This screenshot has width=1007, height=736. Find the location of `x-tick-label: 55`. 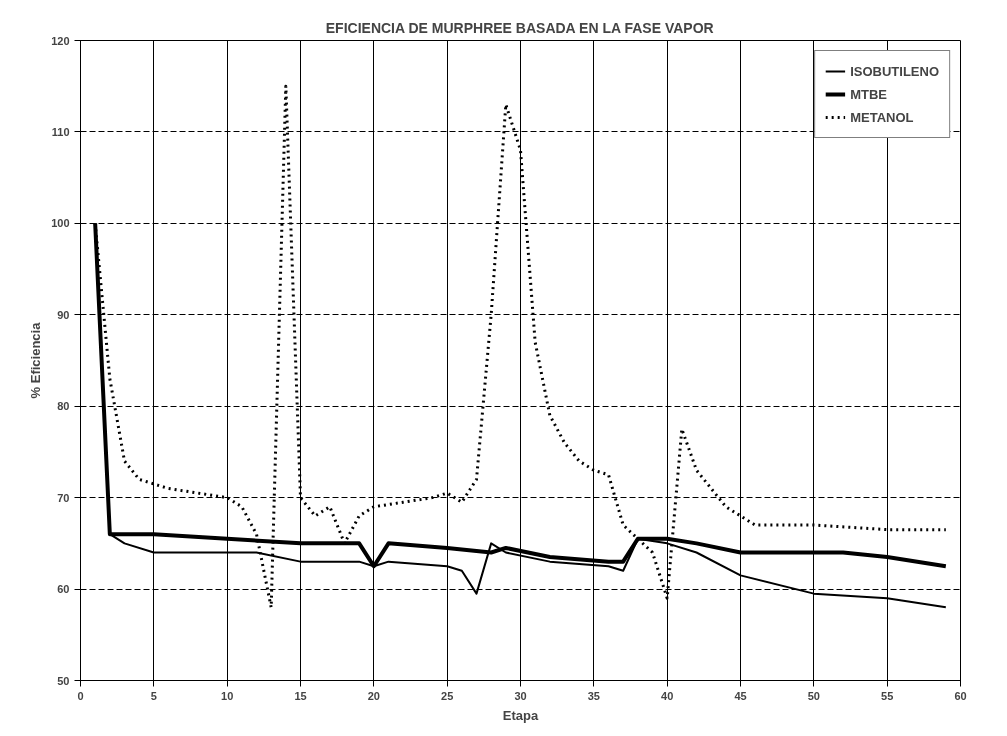

x-tick-label: 55 is located at coordinates (887, 695).